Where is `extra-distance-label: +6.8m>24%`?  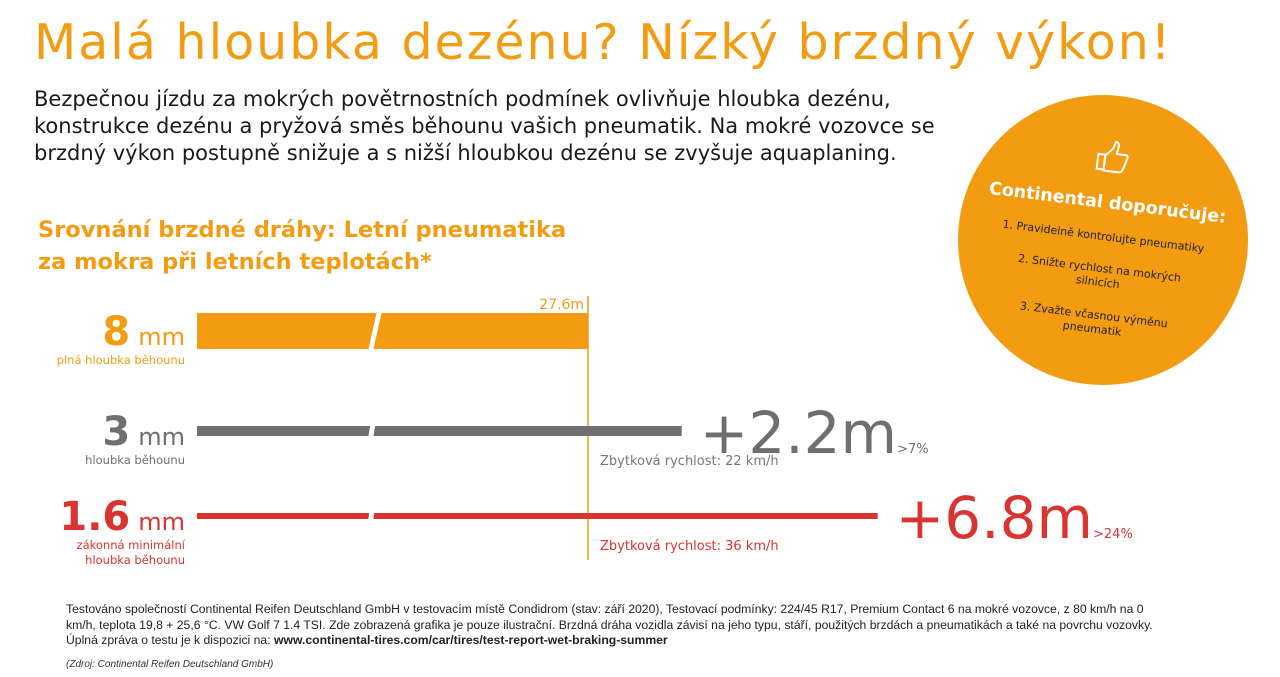
extra-distance-label: +6.8m>24% is located at coordinates (1014, 518).